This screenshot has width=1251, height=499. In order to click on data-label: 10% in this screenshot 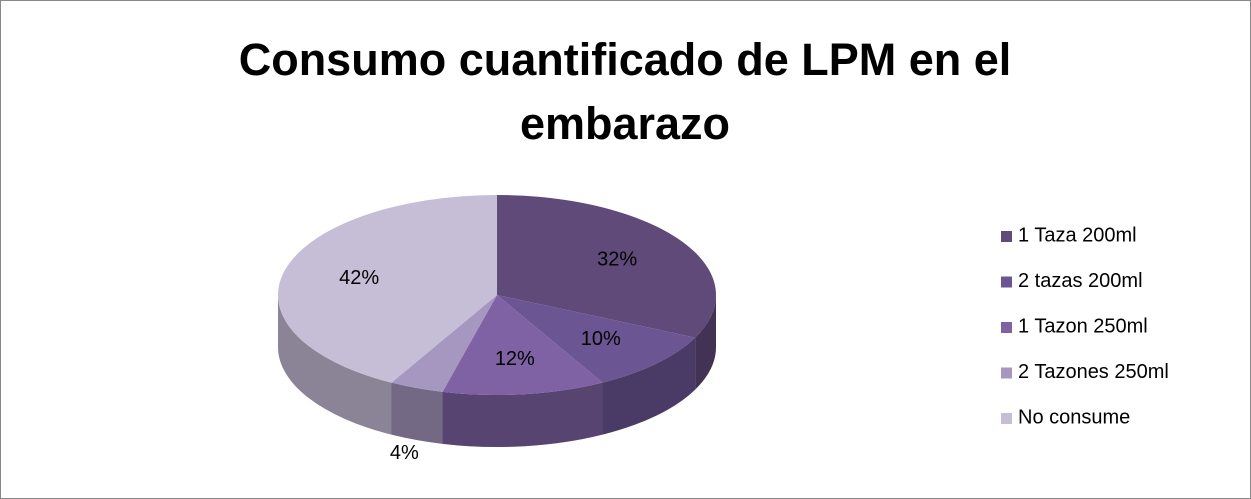, I will do `click(601, 339)`.